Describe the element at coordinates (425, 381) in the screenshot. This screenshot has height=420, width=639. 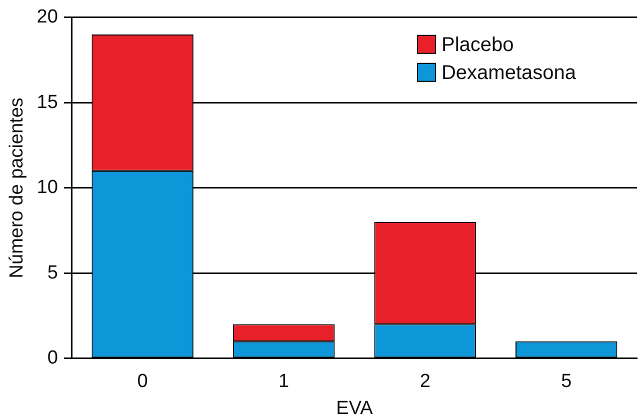
I see `x-tick-label: 2` at that location.